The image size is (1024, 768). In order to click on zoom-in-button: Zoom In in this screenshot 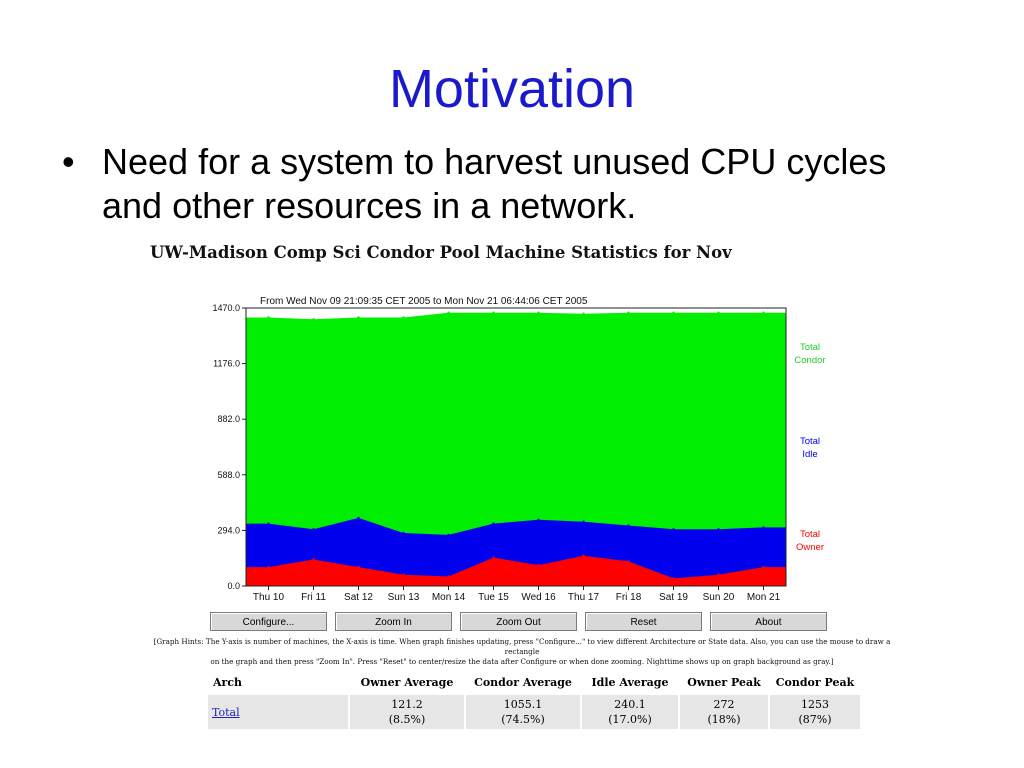, I will do `click(393, 621)`.